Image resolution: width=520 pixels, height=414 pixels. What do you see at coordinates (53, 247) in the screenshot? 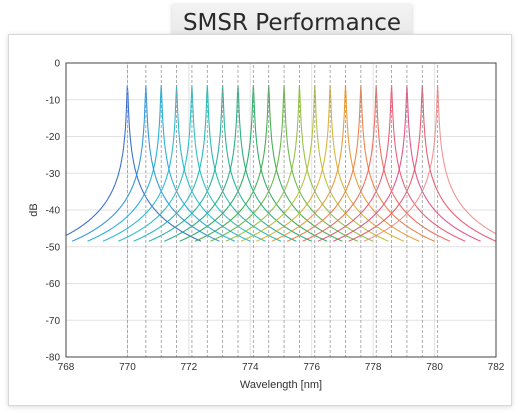
I see `y-tick-label: -50` at bounding box center [53, 247].